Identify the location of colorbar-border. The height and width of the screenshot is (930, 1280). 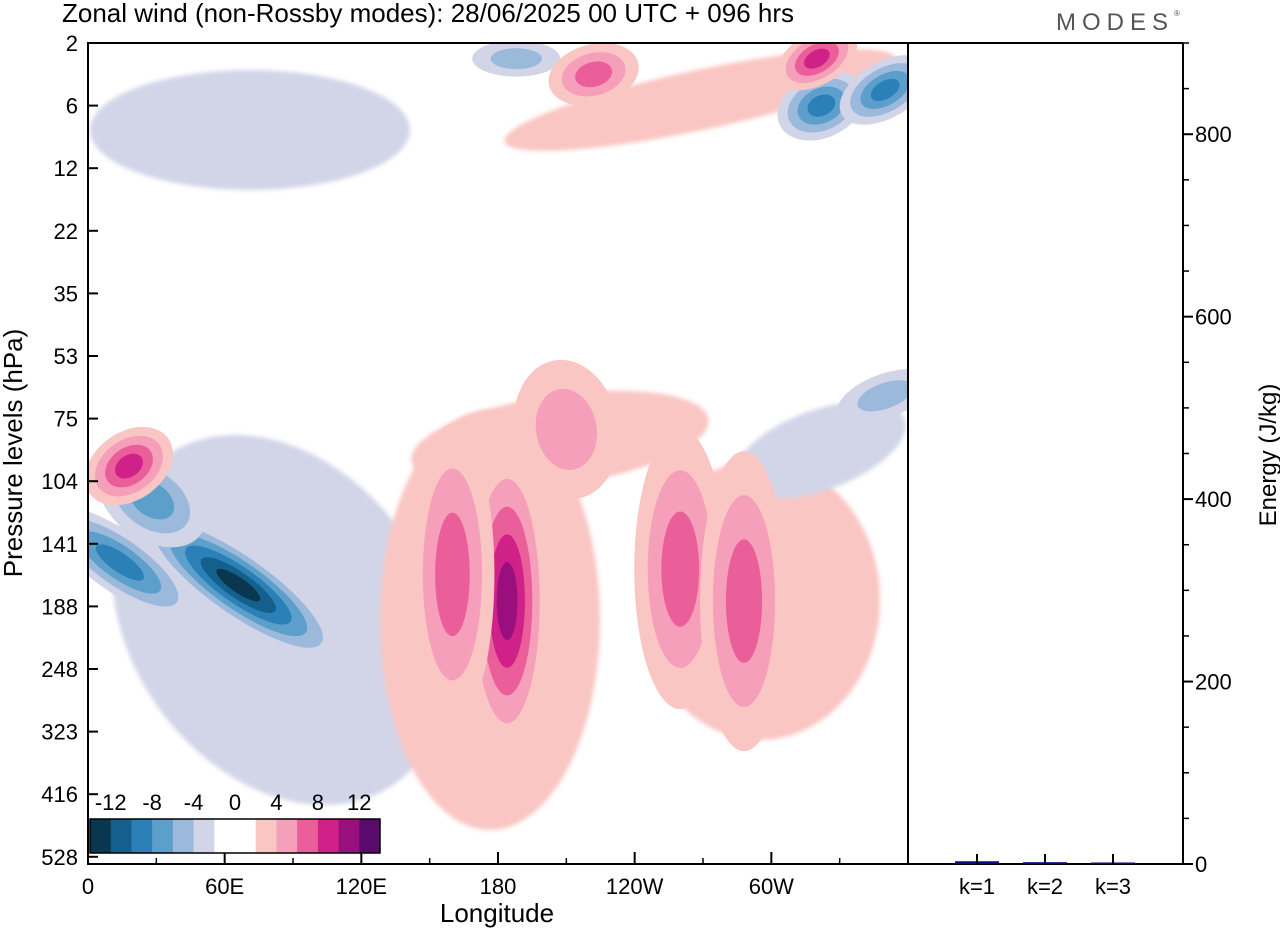
(235, 836).